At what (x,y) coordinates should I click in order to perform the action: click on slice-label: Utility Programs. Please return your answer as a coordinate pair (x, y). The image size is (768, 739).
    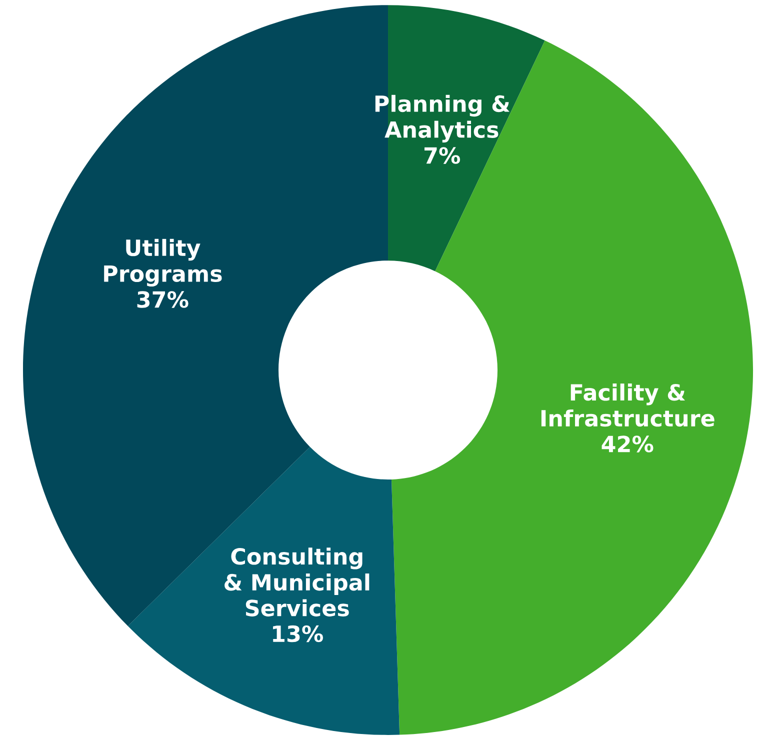
    Looking at the image, I should click on (163, 262).